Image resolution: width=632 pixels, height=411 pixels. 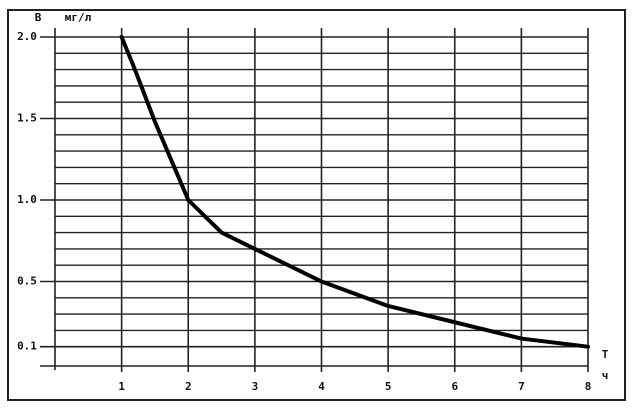 I want to click on y-tick-label: 2.0, so click(x=27, y=36).